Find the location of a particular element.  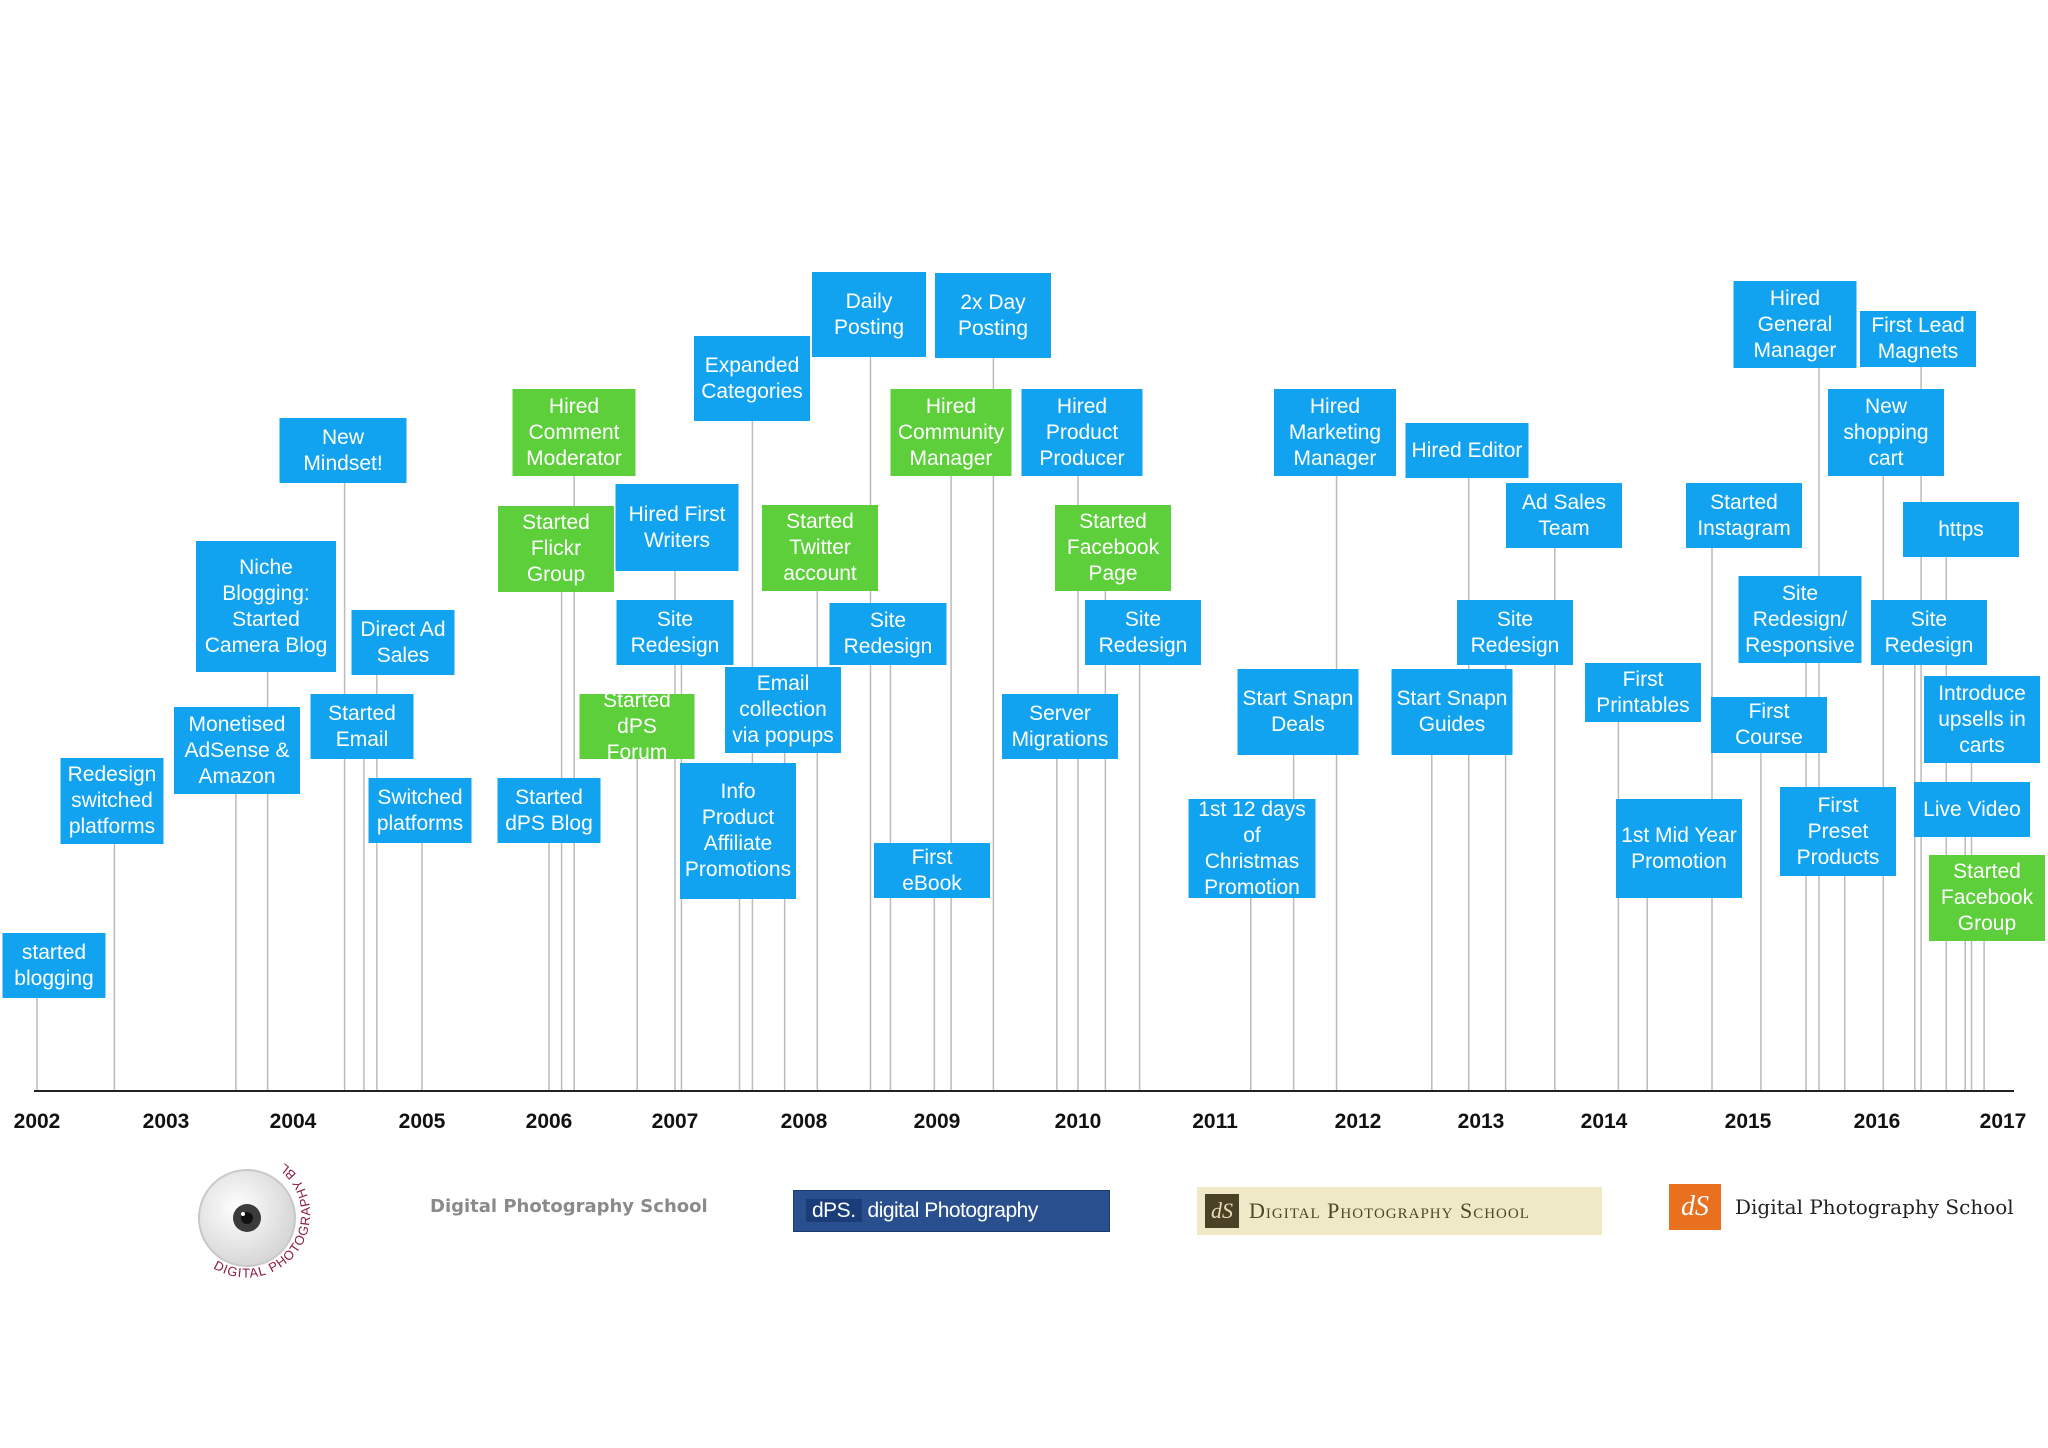

event-box: Hired Editor is located at coordinates (1467, 450).